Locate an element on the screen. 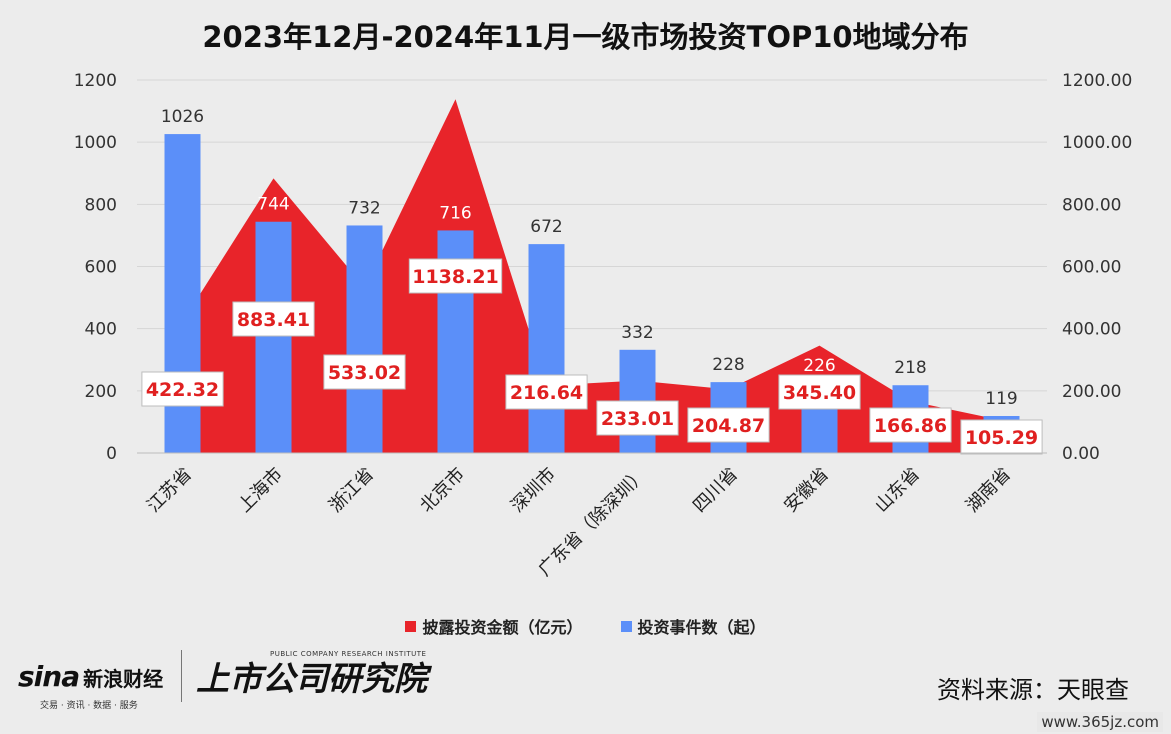 The width and height of the screenshot is (1171, 734). x-tick-label: 深圳市 is located at coordinates (533, 490).